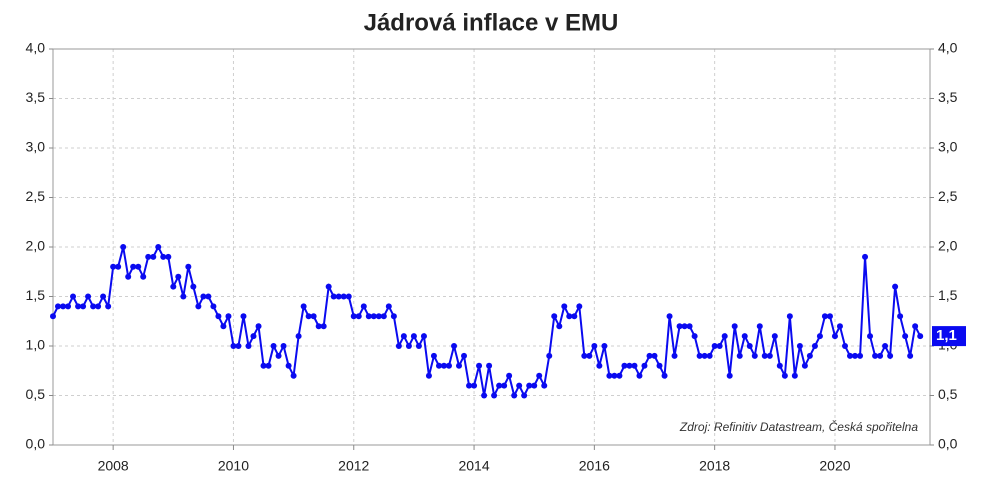 Image resolution: width=983 pixels, height=485 pixels. I want to click on y2-tick-label: 2,0, so click(948, 246).